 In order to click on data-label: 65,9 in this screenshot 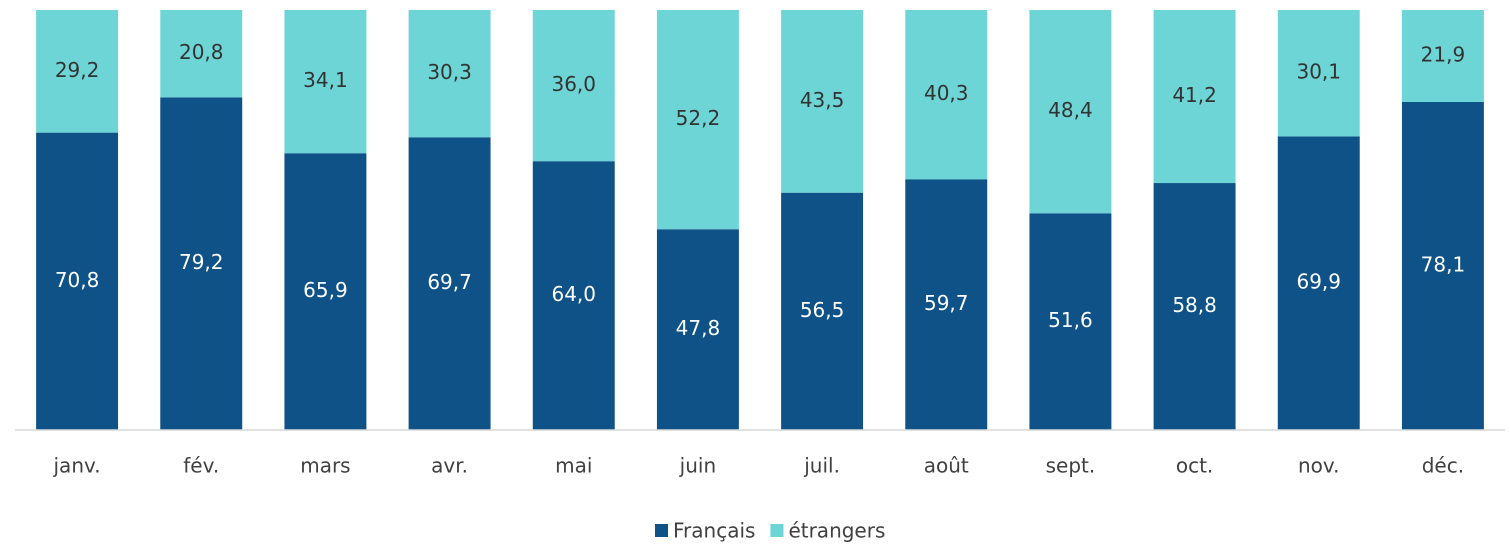, I will do `click(325, 290)`.